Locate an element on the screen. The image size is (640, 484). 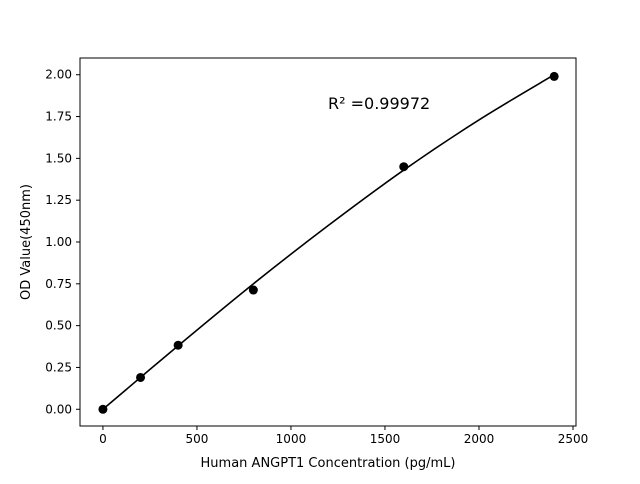
r-squared-annotation: R² =0.99972 is located at coordinates (379, 103).